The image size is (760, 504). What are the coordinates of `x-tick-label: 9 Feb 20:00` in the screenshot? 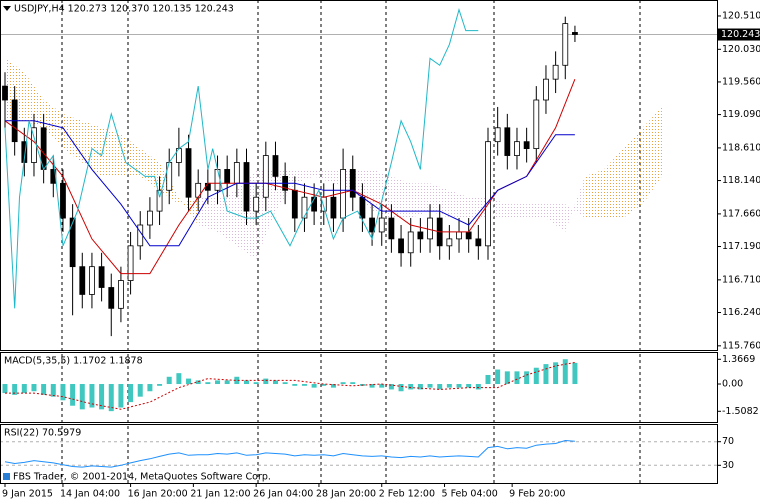 It's located at (537, 494).